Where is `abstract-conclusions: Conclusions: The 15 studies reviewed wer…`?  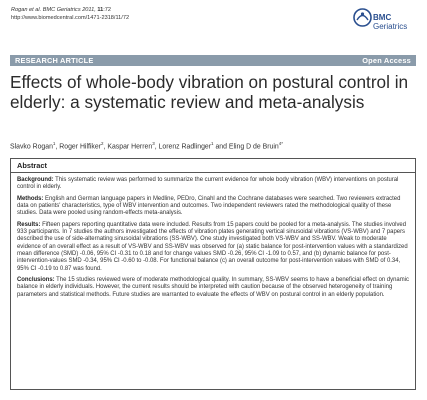
abstract-conclusions: Conclusions: The 15 studies reviewed wer… is located at coordinates (213, 288).